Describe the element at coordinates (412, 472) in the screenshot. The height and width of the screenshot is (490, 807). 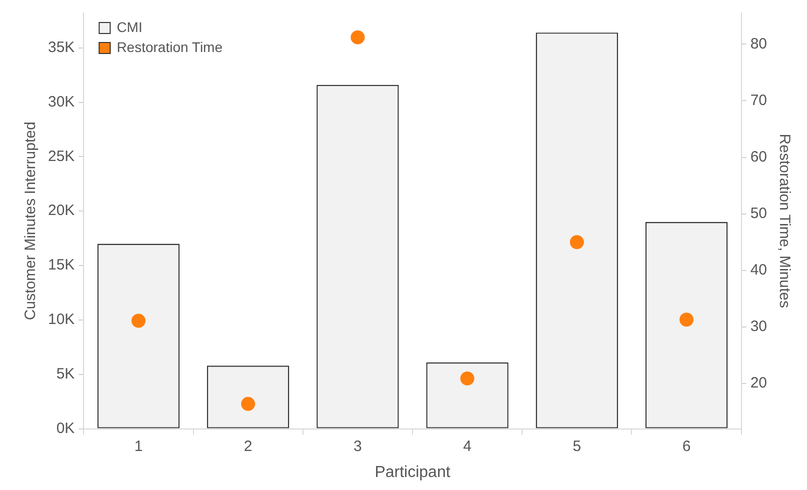
I see `x-axis-title: Participant` at that location.